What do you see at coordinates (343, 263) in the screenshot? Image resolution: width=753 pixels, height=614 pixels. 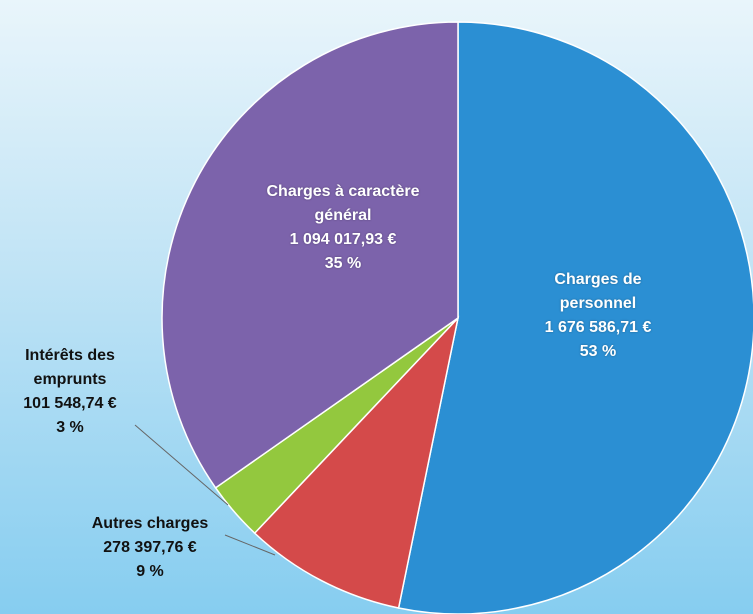 I see `percent-label: 35 %` at bounding box center [343, 263].